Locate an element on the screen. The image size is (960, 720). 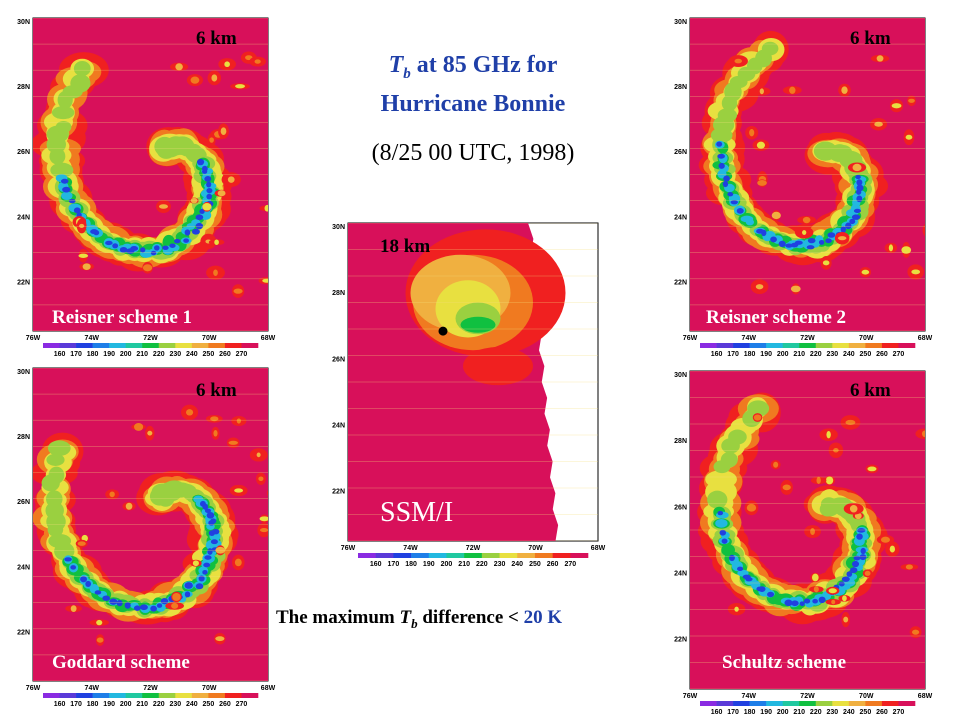
colorbar-tick: 180 is located at coordinates (750, 712).